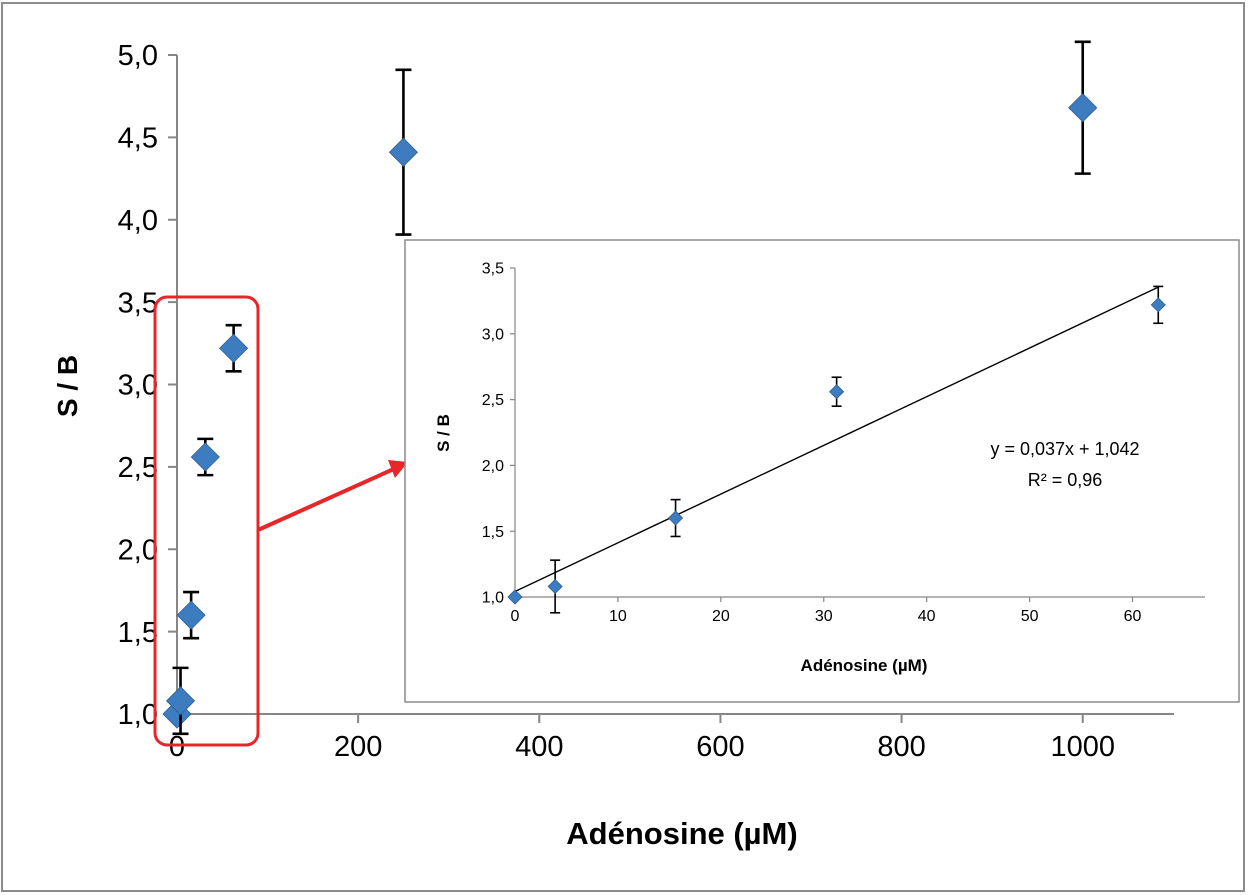 Image resolution: width=1250 pixels, height=895 pixels. What do you see at coordinates (618, 616) in the screenshot?
I see `x-tick-label: 10` at bounding box center [618, 616].